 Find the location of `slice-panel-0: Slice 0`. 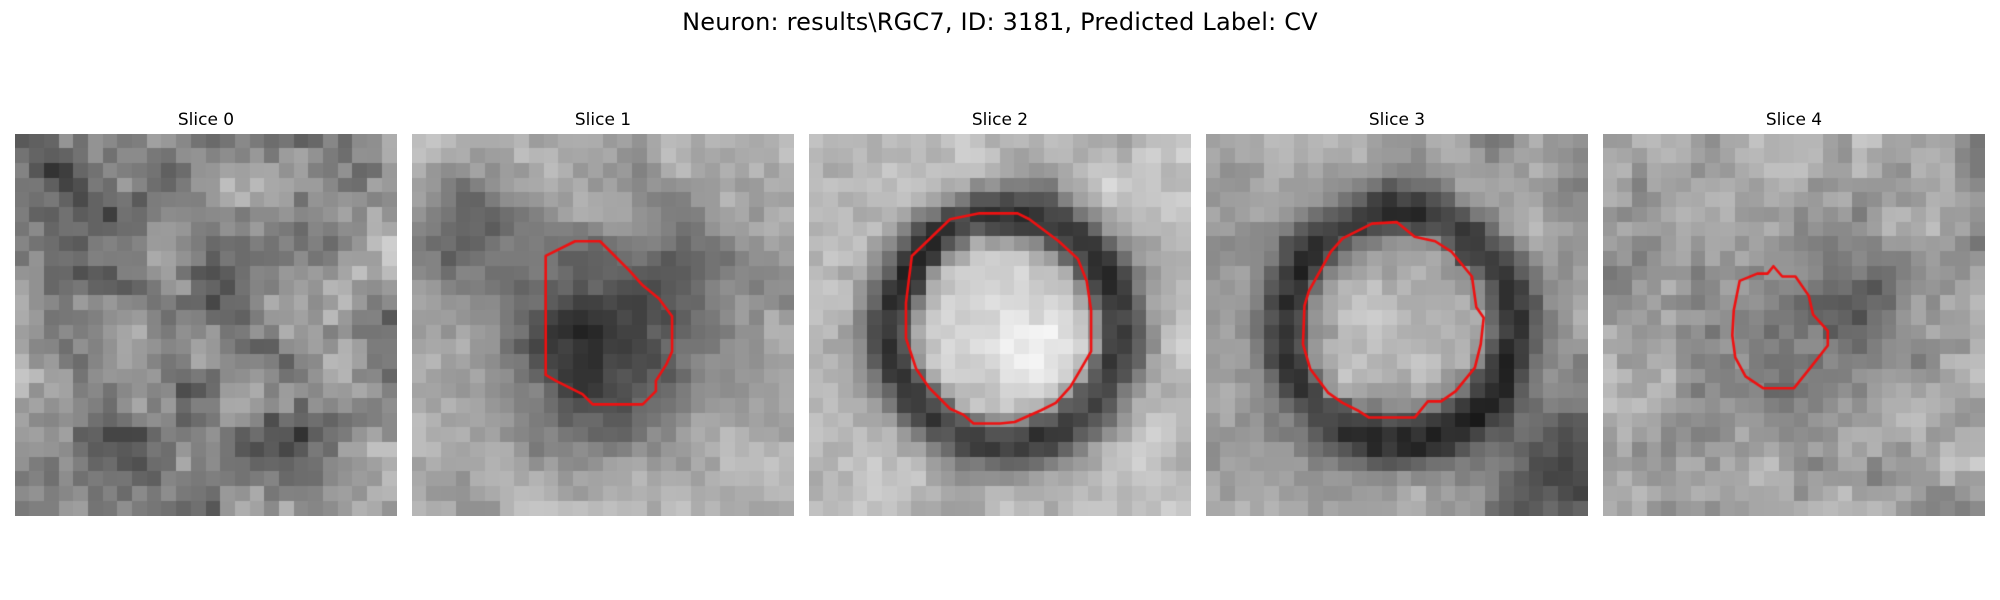

slice-panel-0: Slice 0 is located at coordinates (206, 312).